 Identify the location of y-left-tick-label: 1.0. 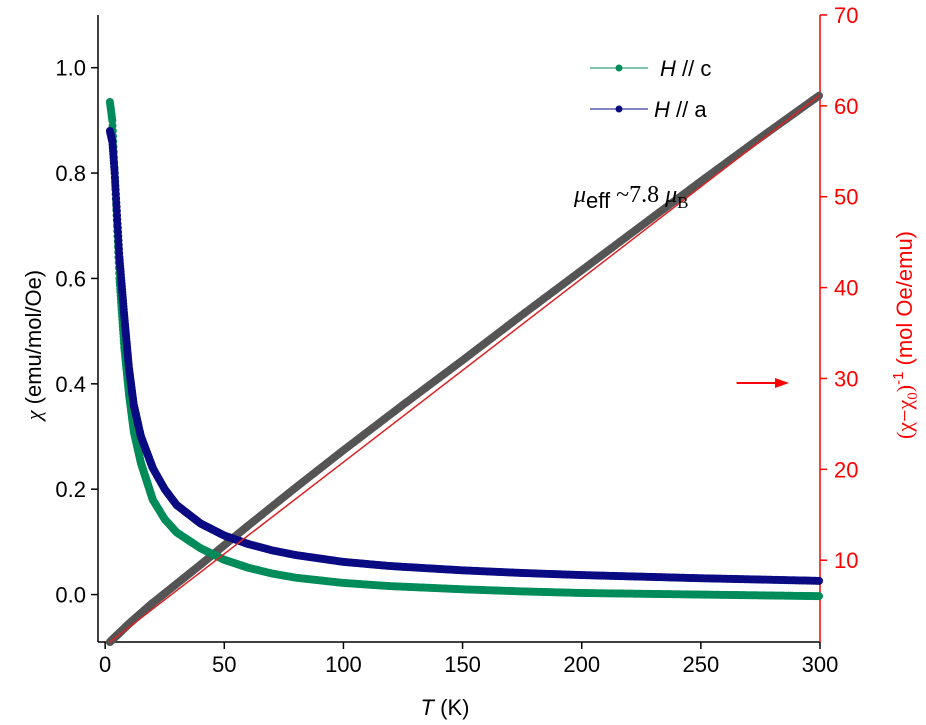
(70, 68).